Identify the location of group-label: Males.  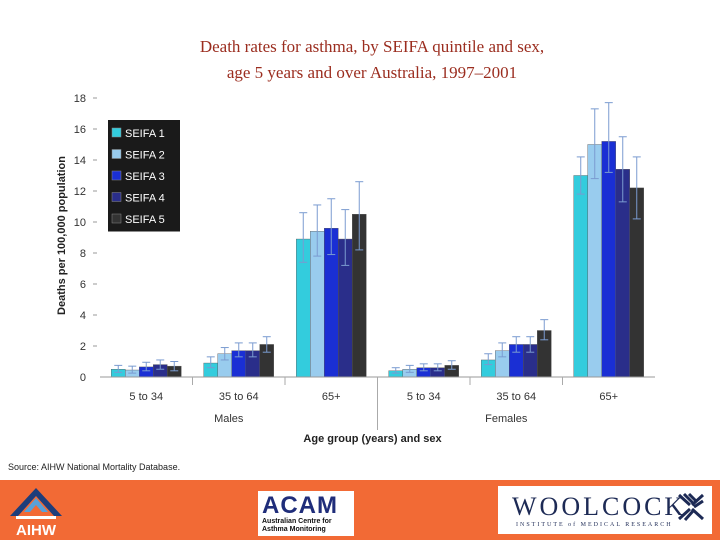
(229, 419).